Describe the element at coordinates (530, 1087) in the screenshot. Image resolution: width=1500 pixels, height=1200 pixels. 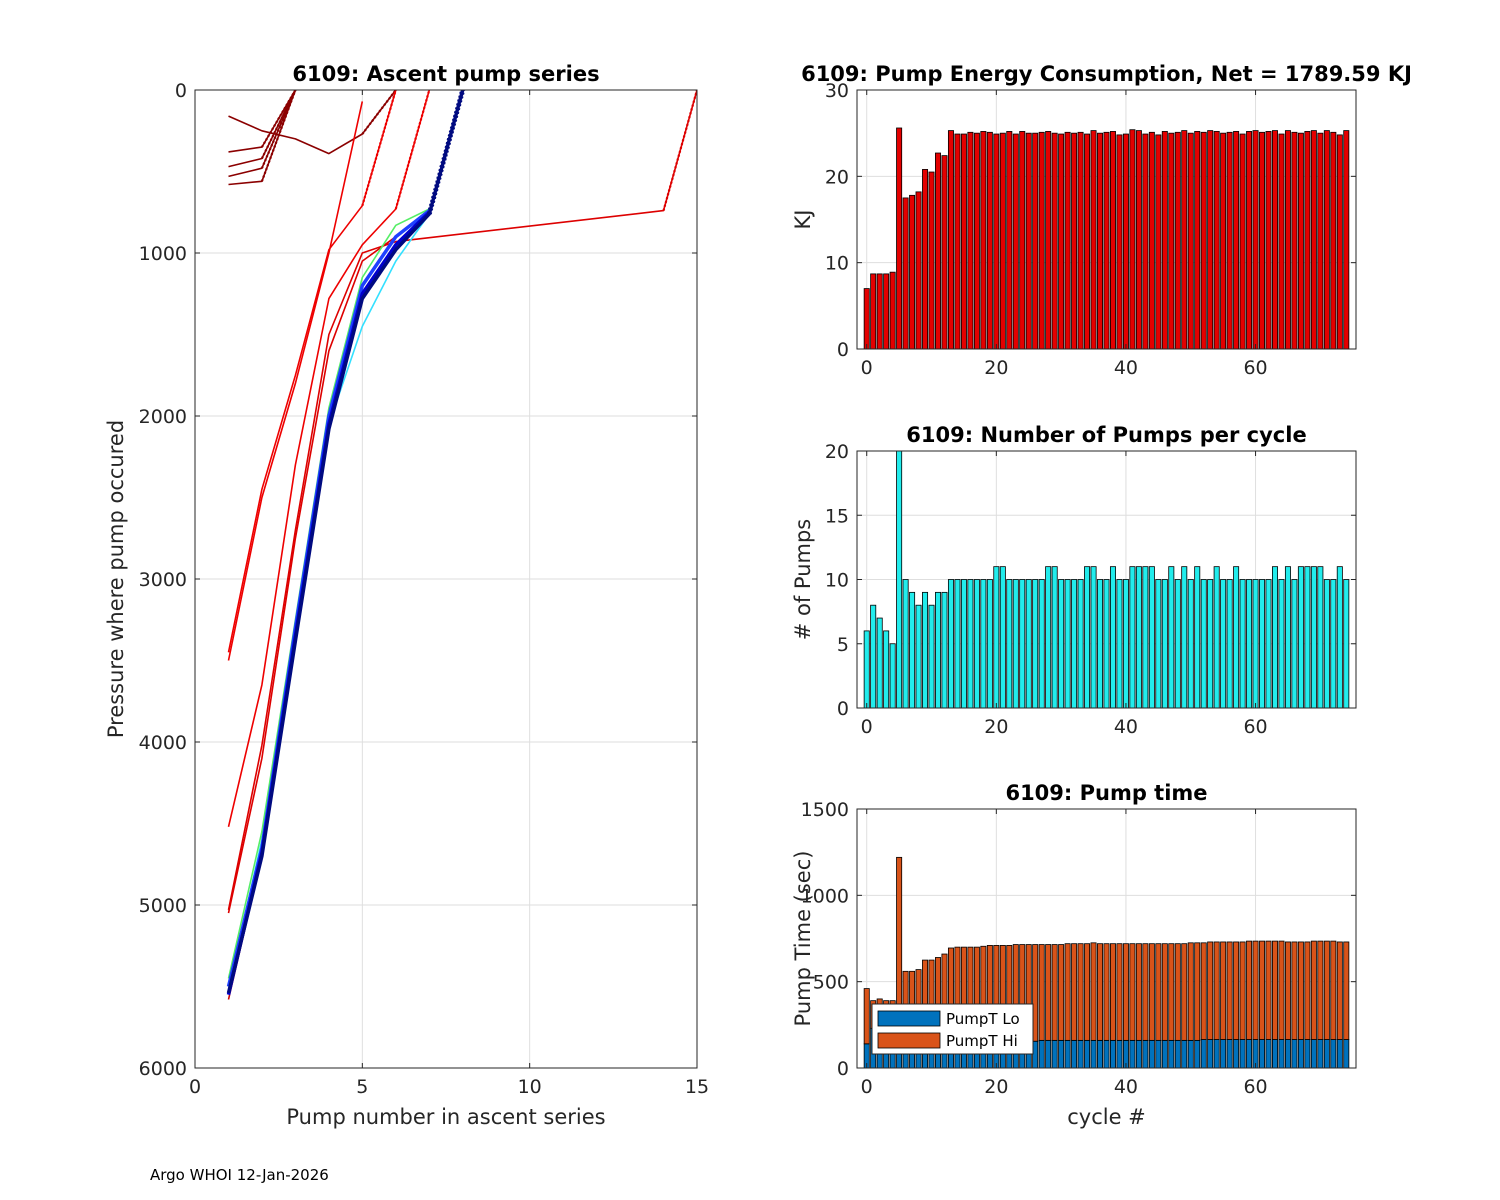
I see `x-tick-label: 10` at that location.